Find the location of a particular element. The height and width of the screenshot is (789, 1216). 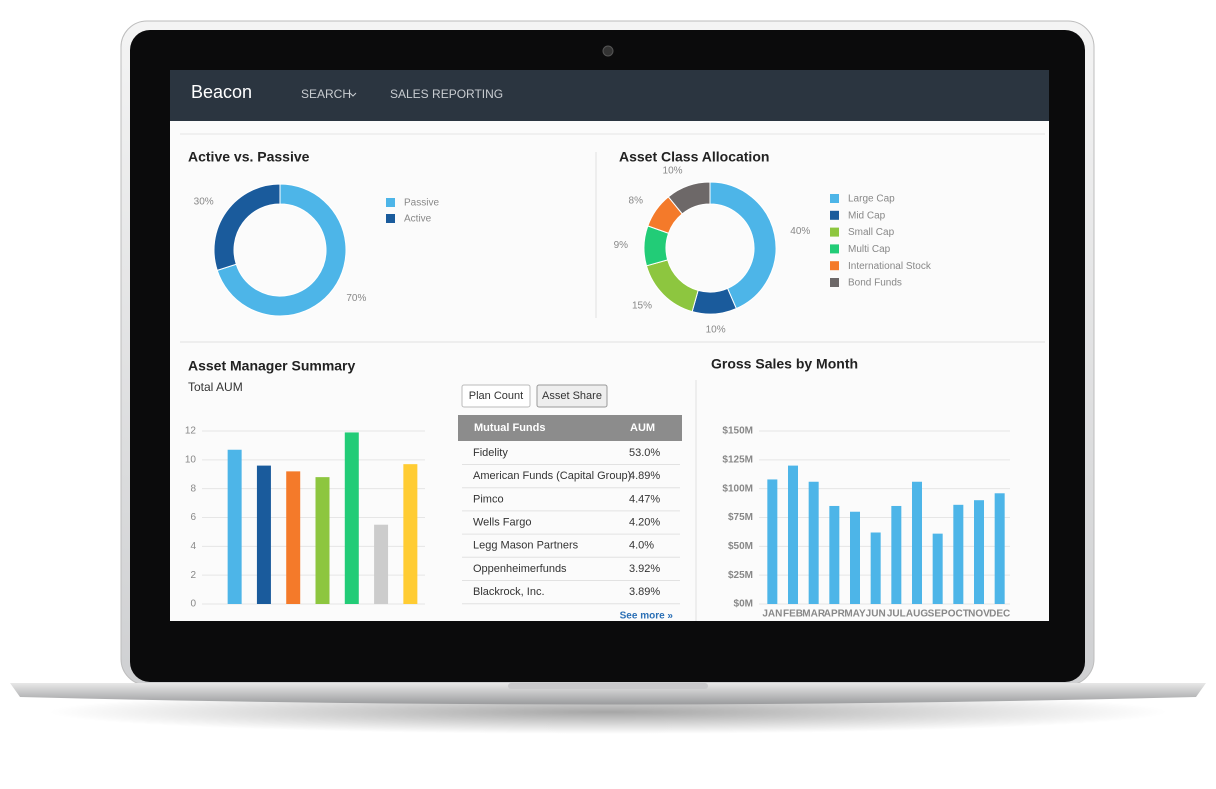

x-tick-label: FEB is located at coordinates (793, 614).